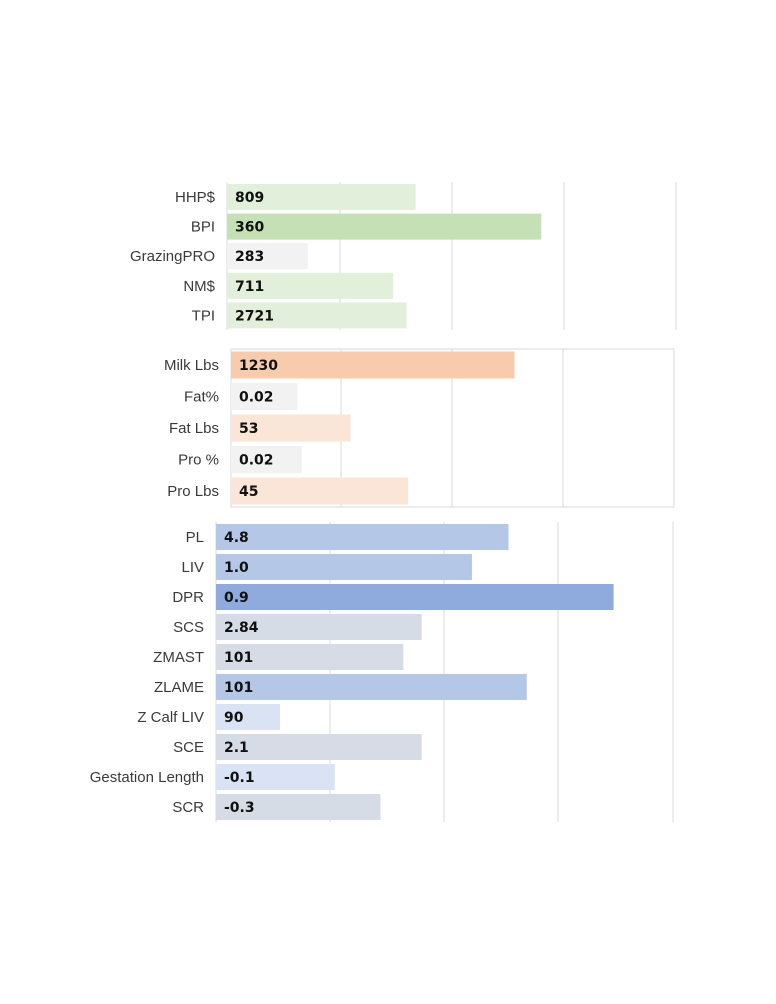 This screenshot has width=776, height=1004. Describe the element at coordinates (178, 657) in the screenshot. I see `health-category-label: ZMAST` at that location.